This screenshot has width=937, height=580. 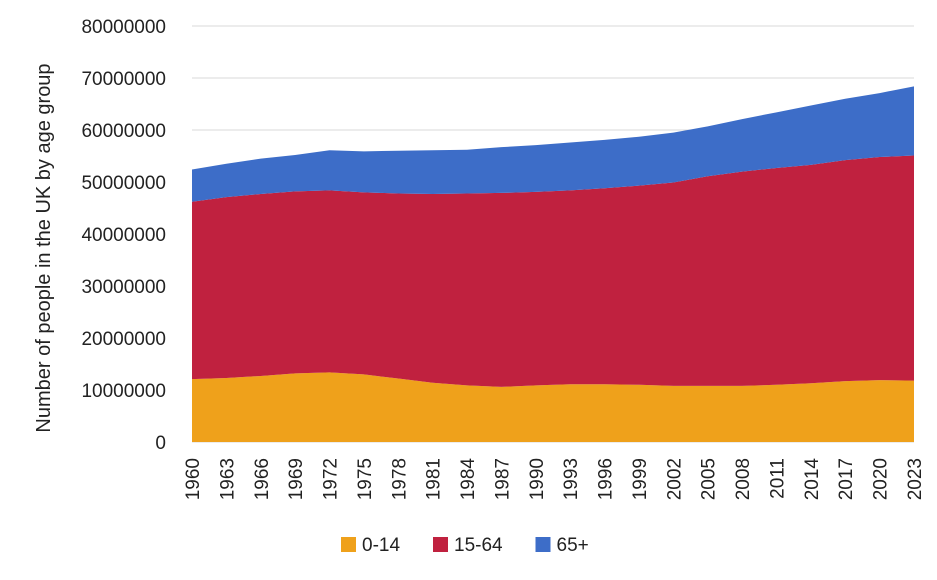 What do you see at coordinates (399, 479) in the screenshot?
I see `x-tick-label: 1978` at bounding box center [399, 479].